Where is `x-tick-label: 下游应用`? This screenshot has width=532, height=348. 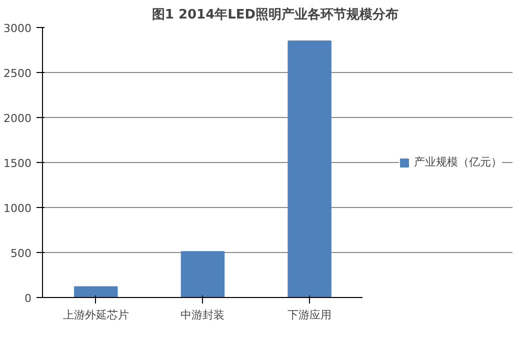 x-tick-label: 下游应用 is located at coordinates (310, 315).